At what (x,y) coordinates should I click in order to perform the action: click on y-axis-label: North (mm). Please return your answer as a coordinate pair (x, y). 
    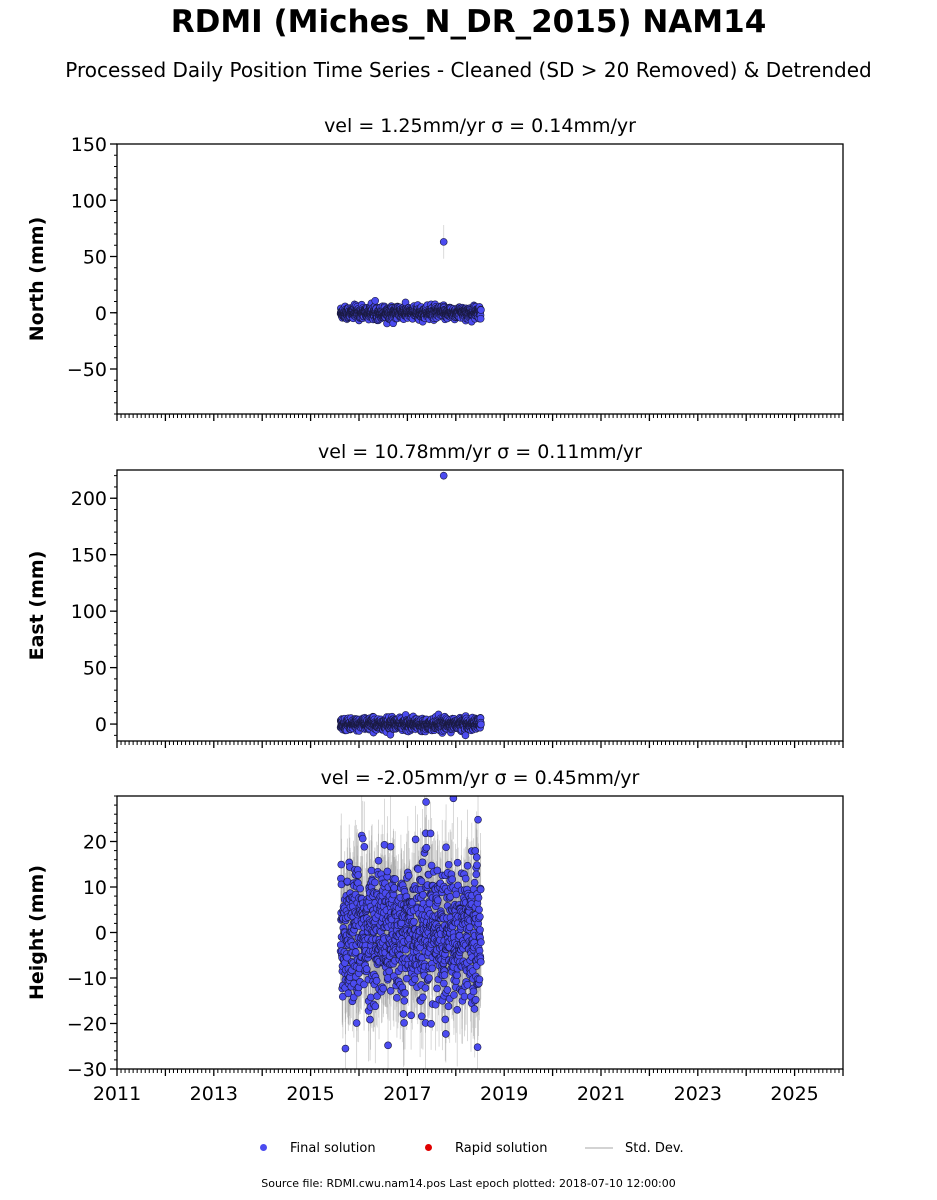
    Looking at the image, I should click on (37, 279).